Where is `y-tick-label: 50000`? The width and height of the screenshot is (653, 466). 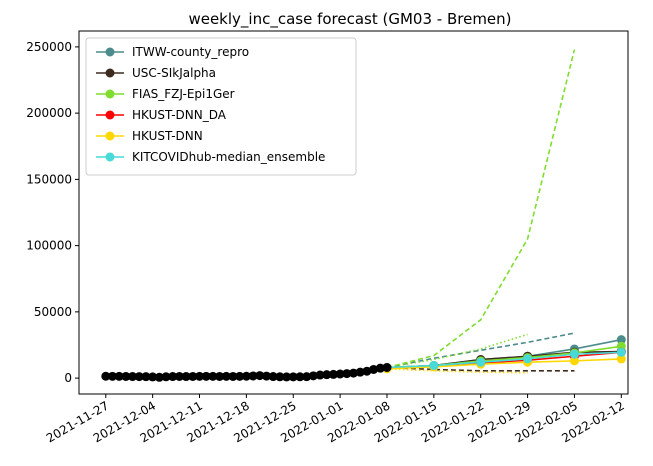
y-tick-label: 50000 is located at coordinates (53, 312).